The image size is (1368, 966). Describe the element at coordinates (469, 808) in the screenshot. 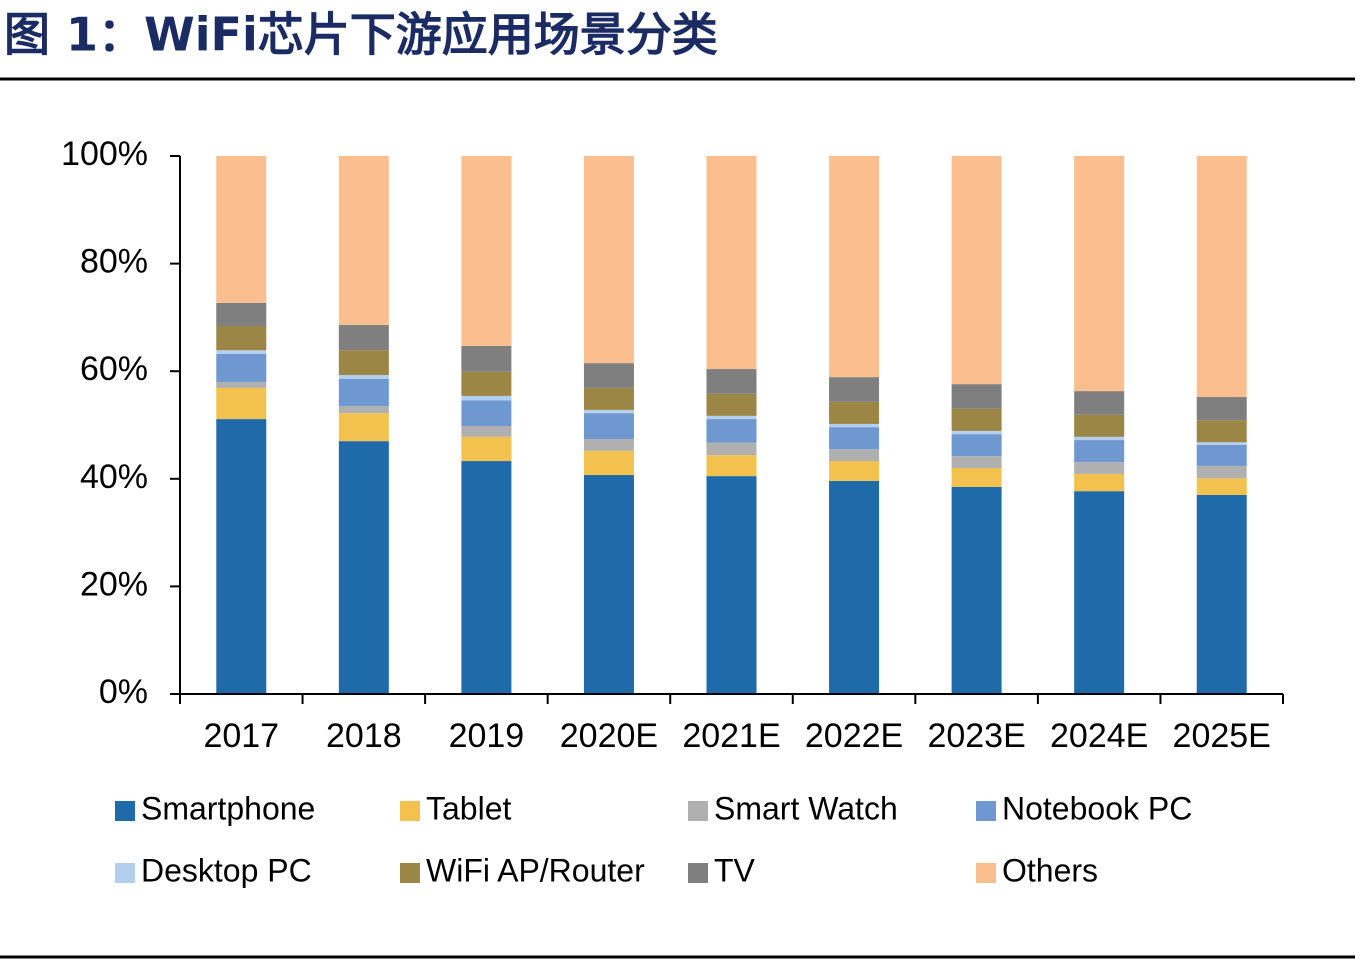

I see `legend-label: Tablet` at that location.